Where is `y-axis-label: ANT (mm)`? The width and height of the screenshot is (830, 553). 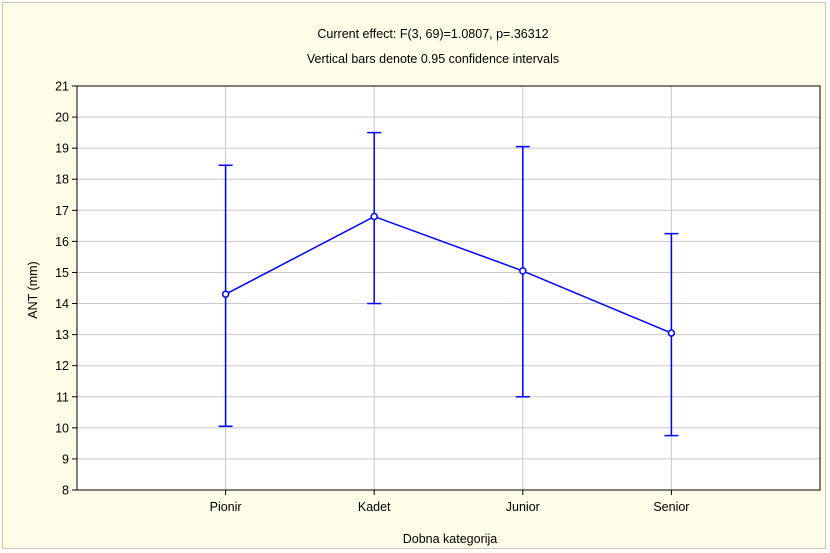 y-axis-label: ANT (mm) is located at coordinates (33, 289).